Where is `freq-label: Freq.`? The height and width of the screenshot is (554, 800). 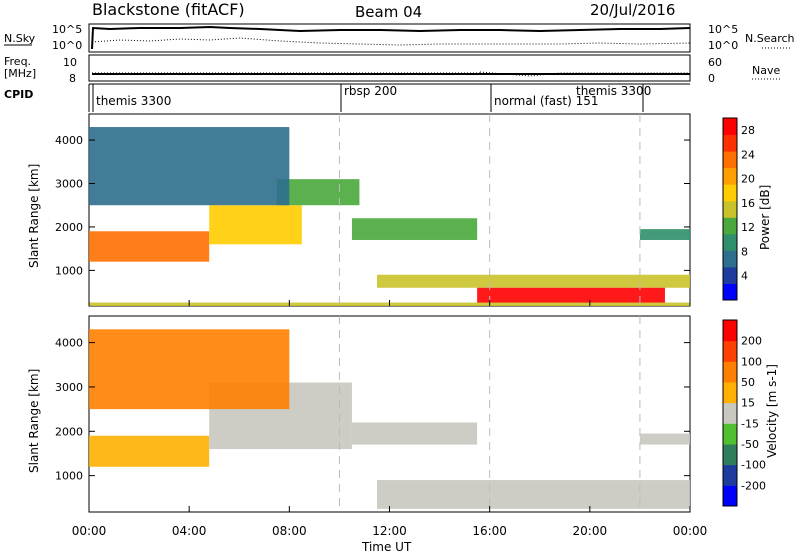 freq-label: Freq. is located at coordinates (17, 61).